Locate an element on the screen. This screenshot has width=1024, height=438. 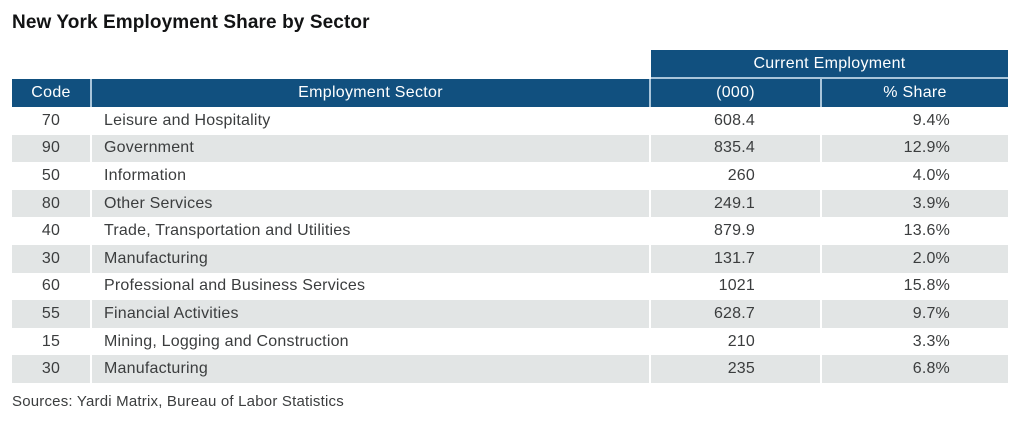
cell-thousands: 249.1 is located at coordinates (735, 203).